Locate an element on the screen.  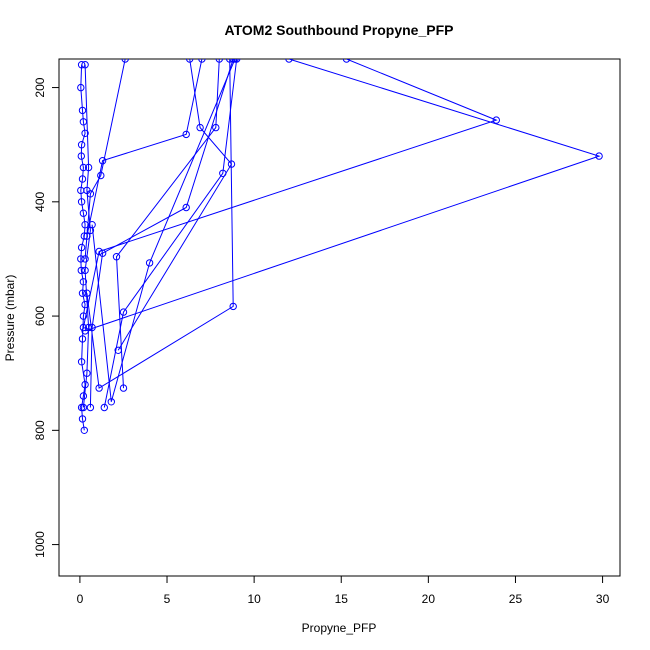
y-axis: 200 400 600 800 1000 is located at coordinates (46, 317).